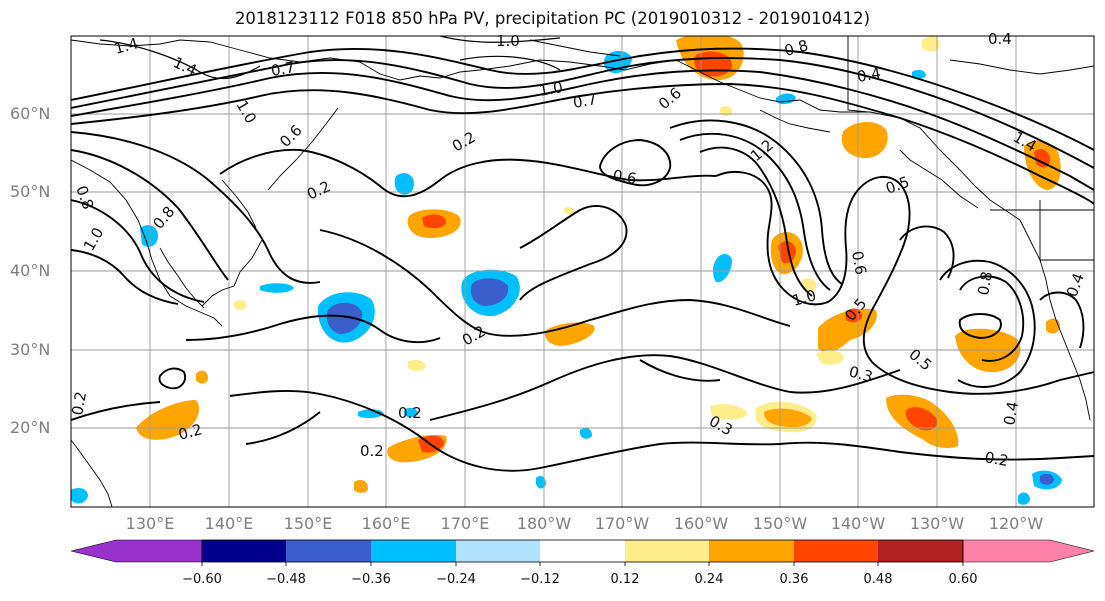  Describe the element at coordinates (229, 523) in the screenshot. I see `lon-label: 140°E` at that location.